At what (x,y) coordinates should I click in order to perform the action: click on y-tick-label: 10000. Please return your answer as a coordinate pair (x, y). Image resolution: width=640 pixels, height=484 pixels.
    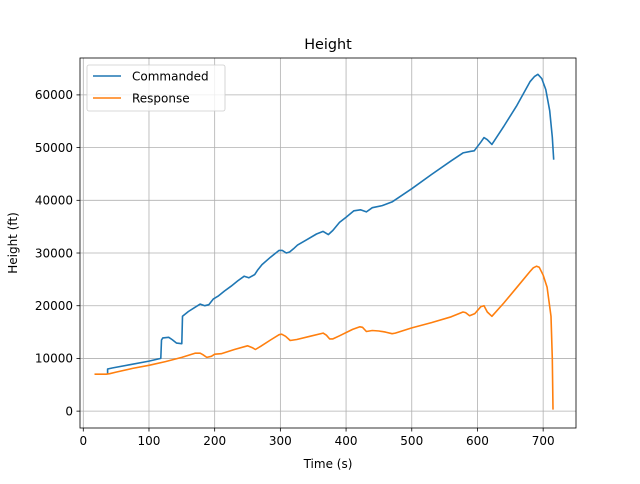
    Looking at the image, I should click on (54, 359).